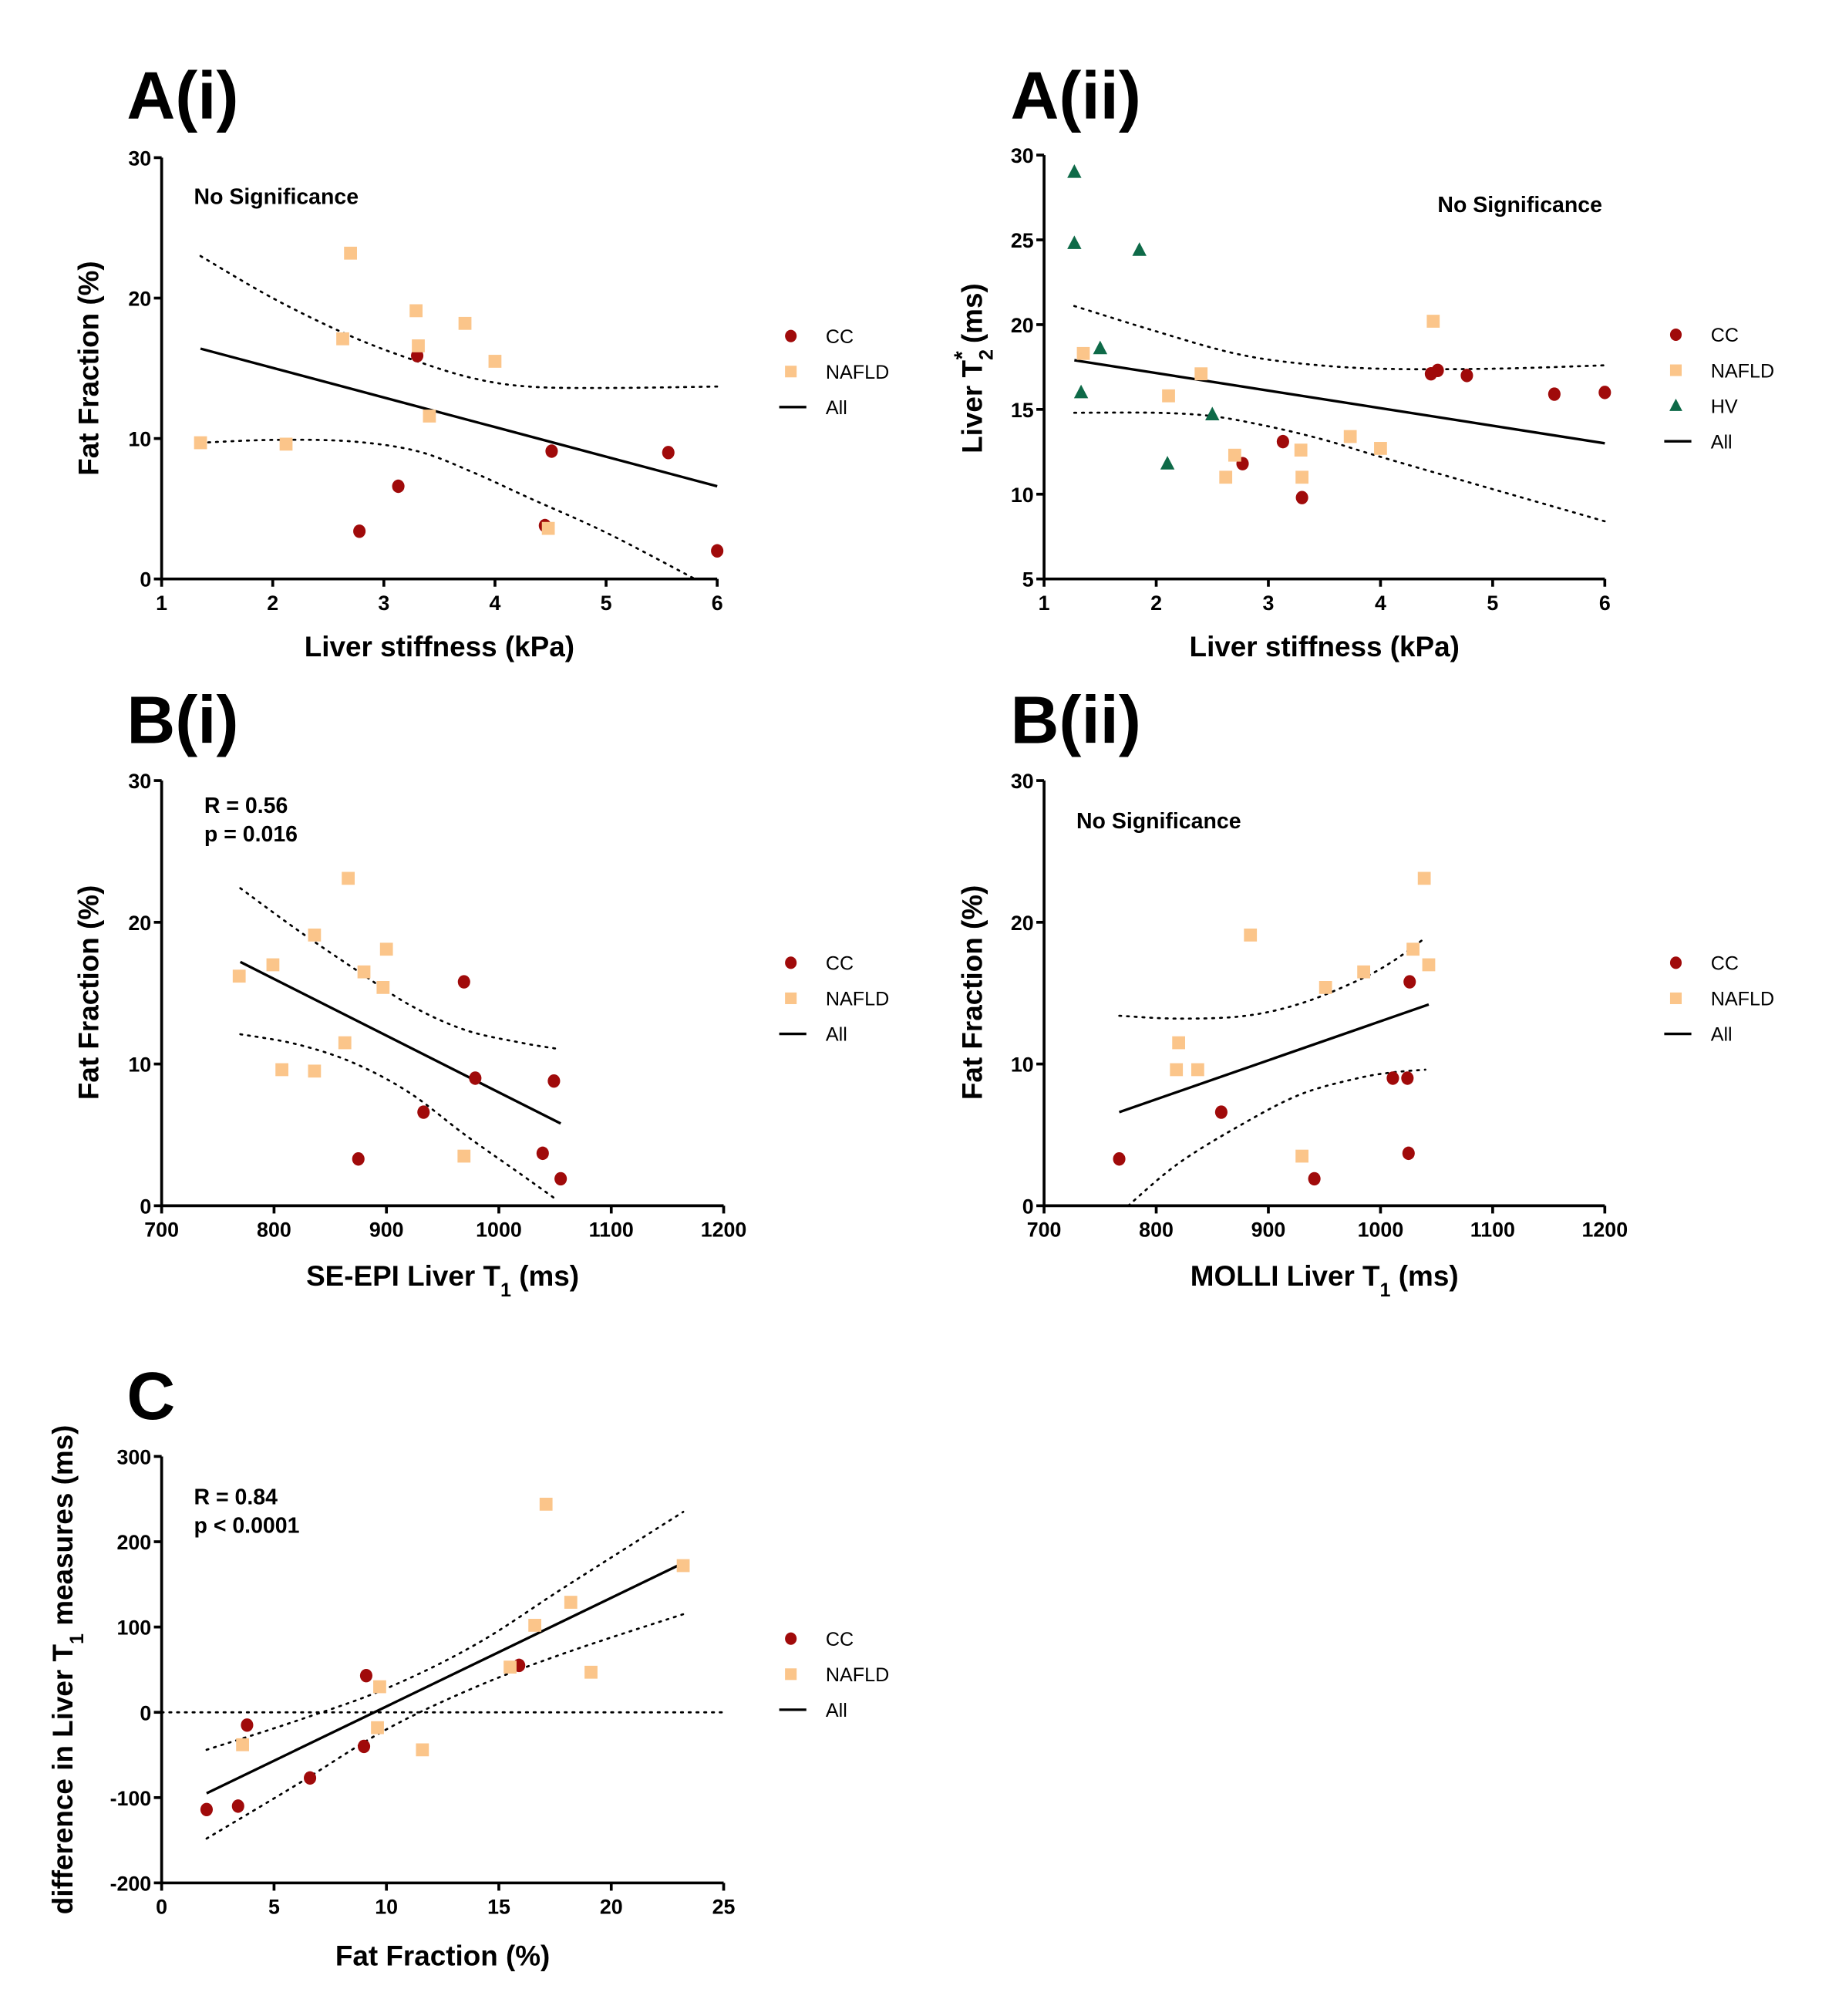 The height and width of the screenshot is (2016, 1822). What do you see at coordinates (611, 1907) in the screenshot?
I see `x-tick-label: 20` at bounding box center [611, 1907].